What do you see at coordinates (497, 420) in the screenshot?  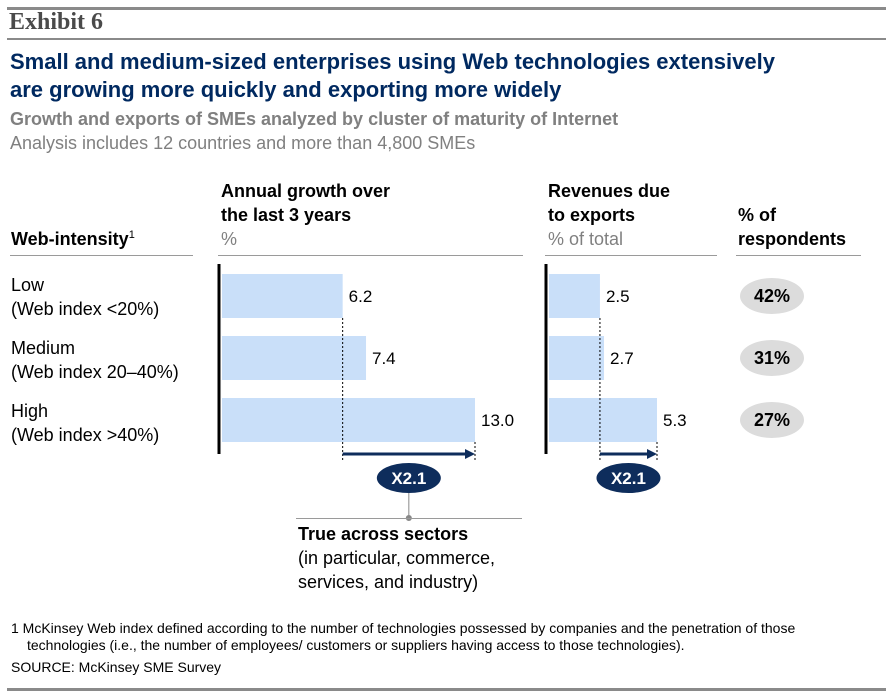 I see `growth-value-label-high: 13.0` at bounding box center [497, 420].